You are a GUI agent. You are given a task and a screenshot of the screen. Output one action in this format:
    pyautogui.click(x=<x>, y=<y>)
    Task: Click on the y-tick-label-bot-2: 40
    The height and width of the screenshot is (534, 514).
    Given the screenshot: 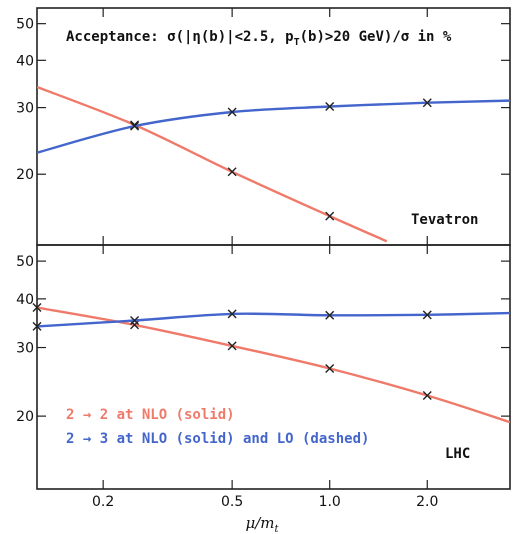 What is the action you would take?
    pyautogui.click(x=25, y=300)
    